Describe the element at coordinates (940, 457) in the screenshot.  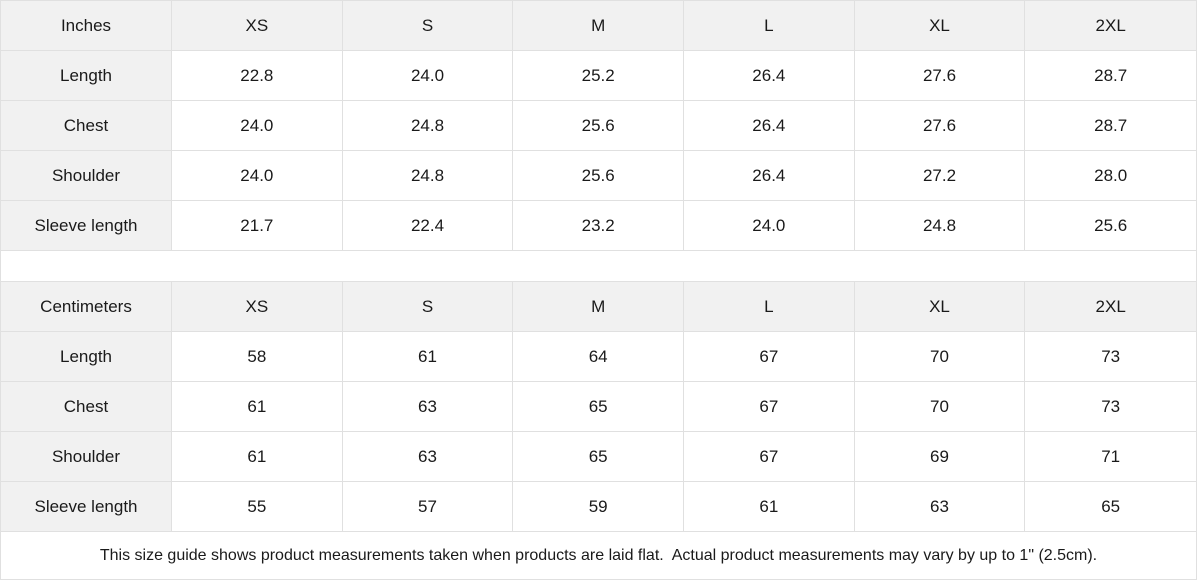
I see `value-cell: 69` at that location.